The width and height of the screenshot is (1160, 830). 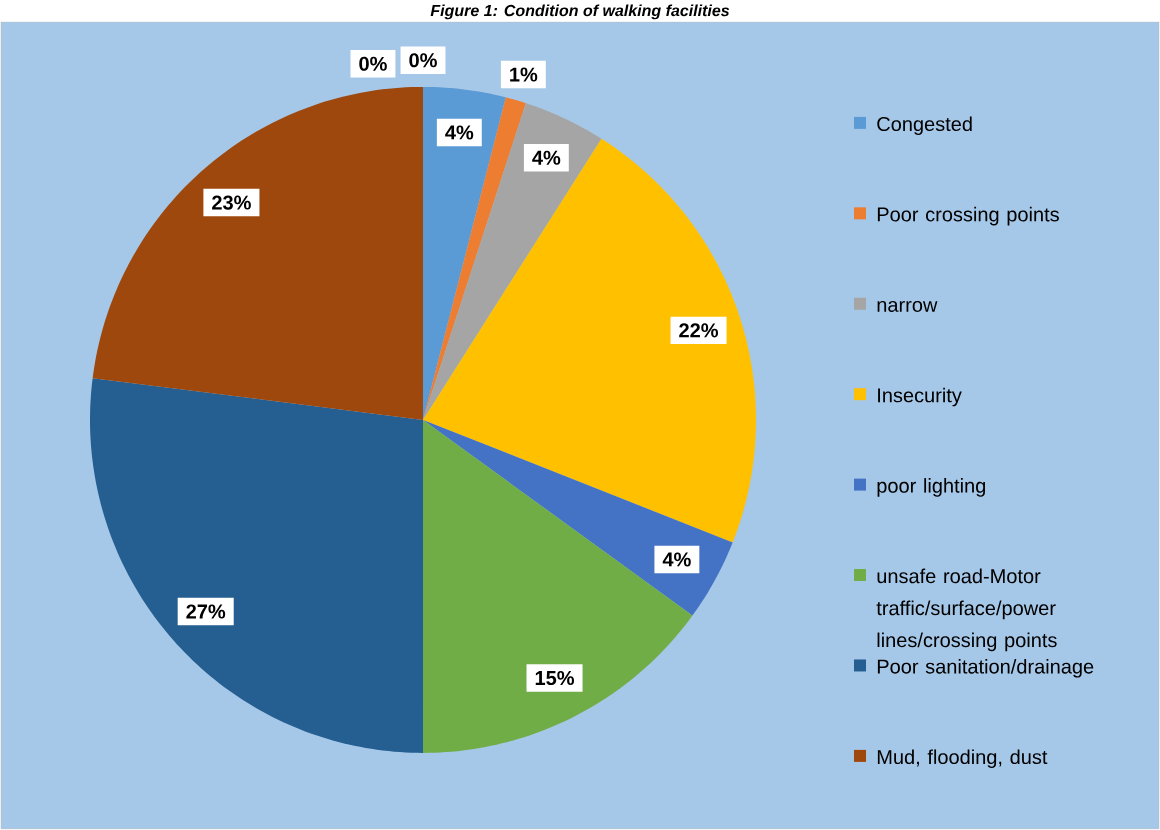 What do you see at coordinates (699, 330) in the screenshot?
I see `data-label: 22%` at bounding box center [699, 330].